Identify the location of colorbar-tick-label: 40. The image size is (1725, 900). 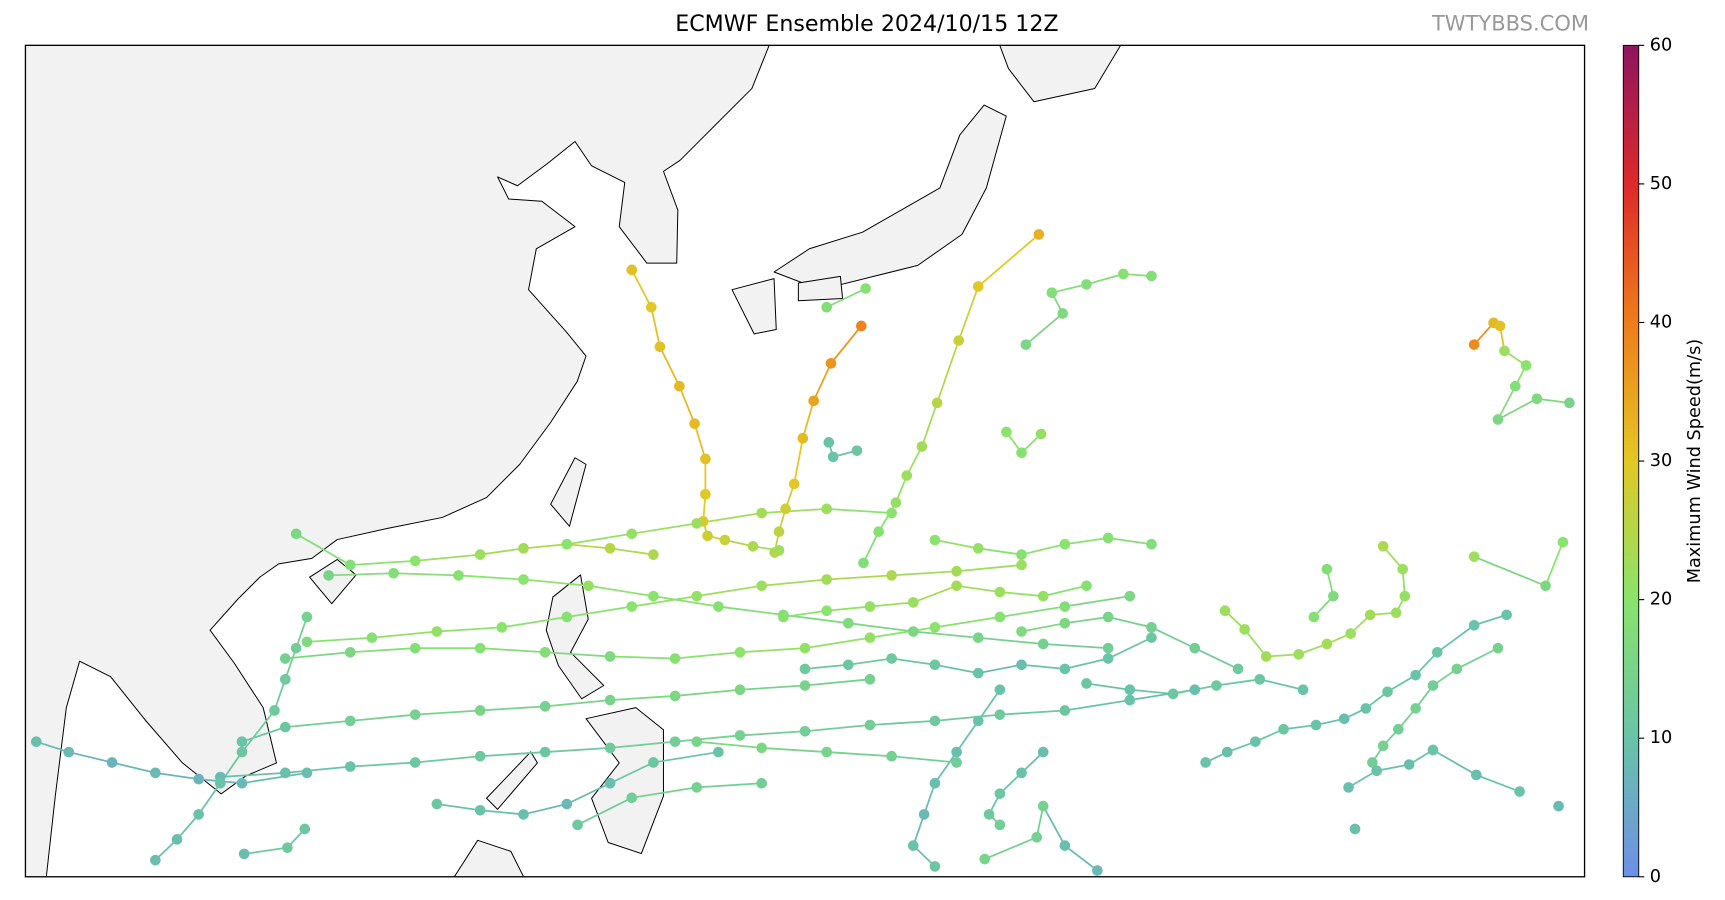
(1661, 322).